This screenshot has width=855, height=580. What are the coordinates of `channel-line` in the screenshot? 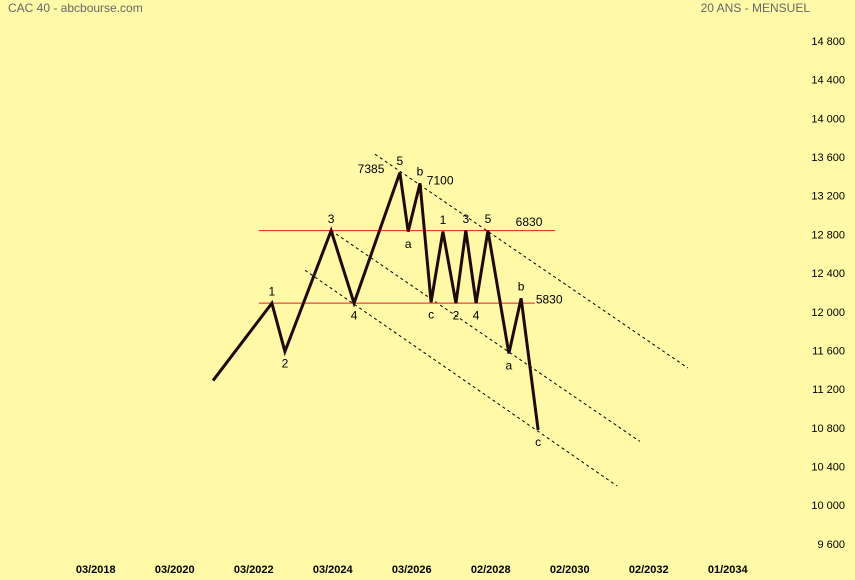 It's located at (485, 336).